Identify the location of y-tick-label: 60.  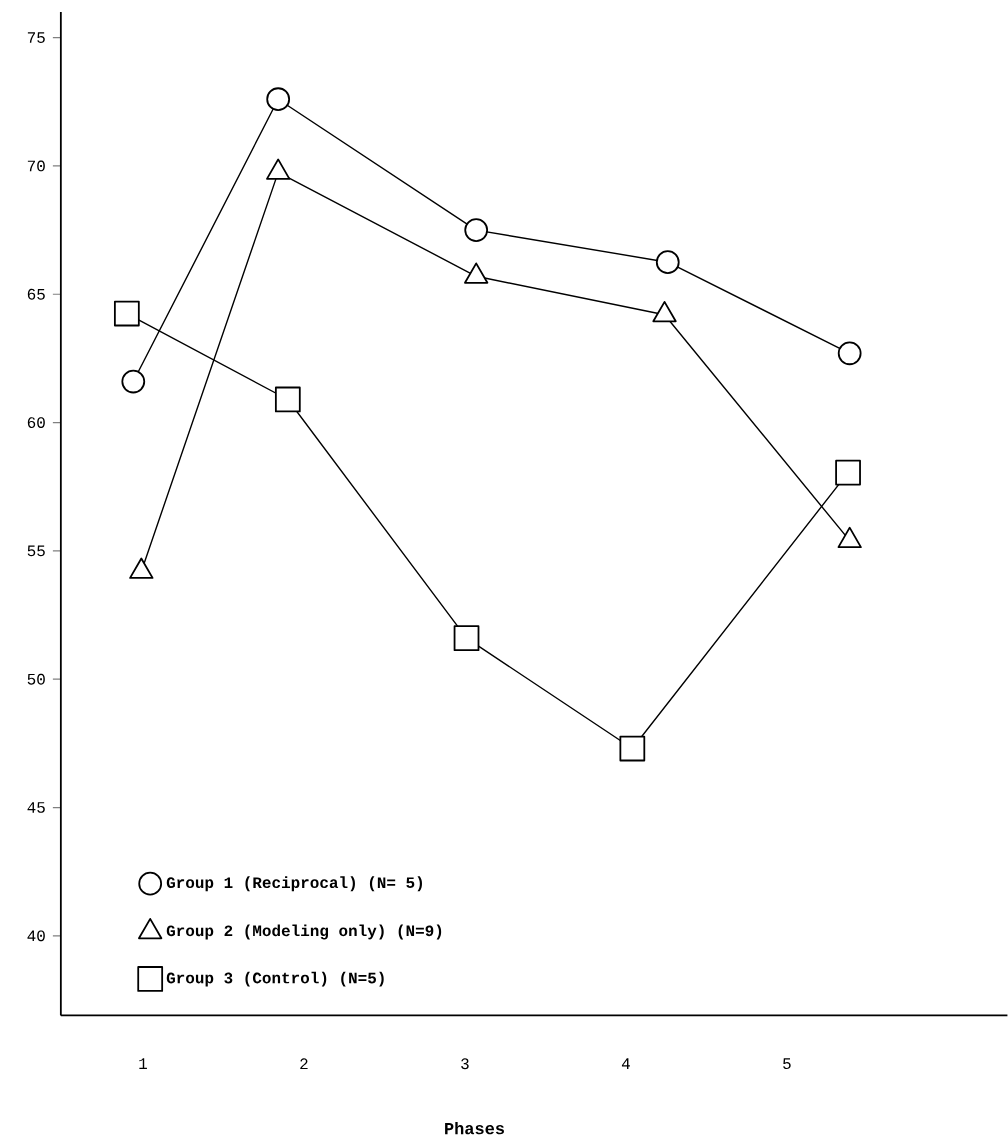
(36, 422).